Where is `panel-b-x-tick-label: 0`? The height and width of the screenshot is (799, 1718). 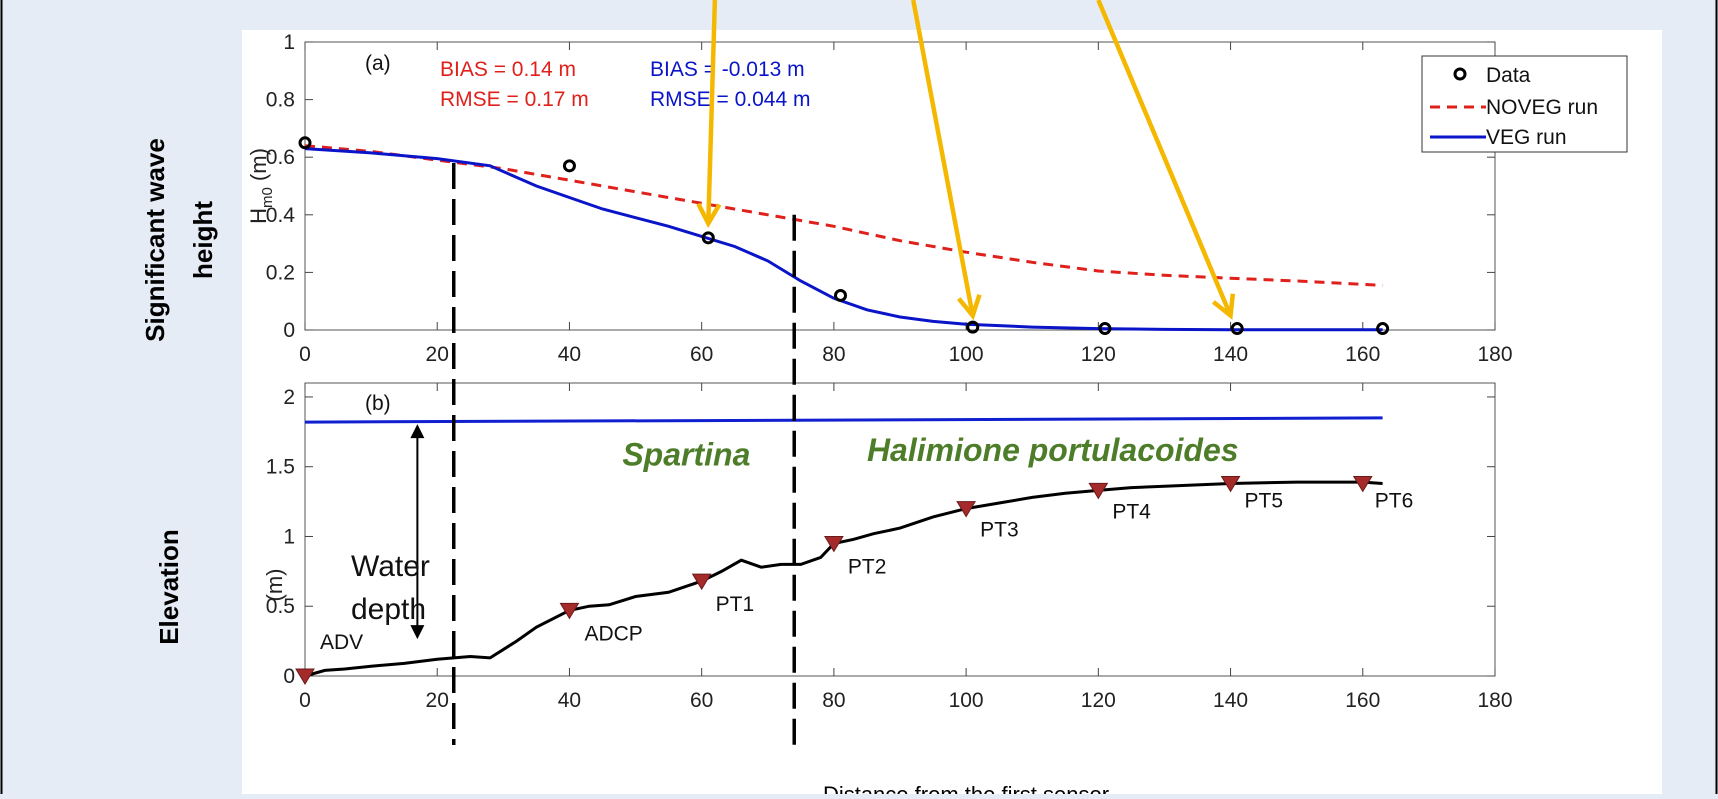 panel-b-x-tick-label: 0 is located at coordinates (305, 700).